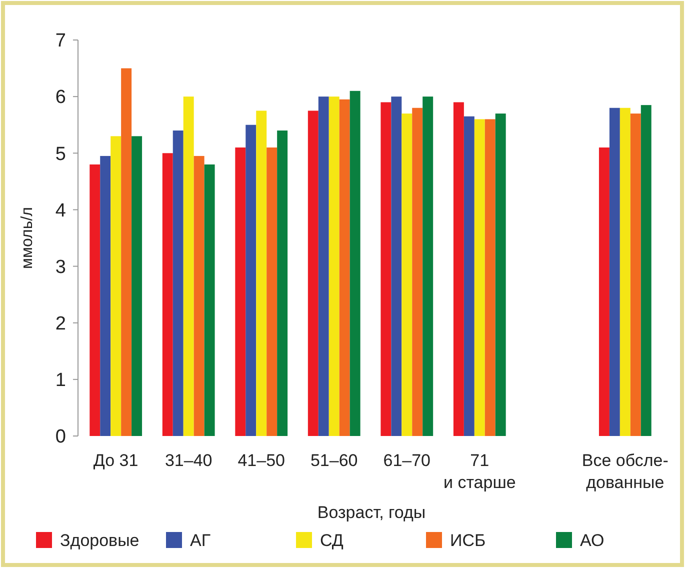  What do you see at coordinates (60, 97) in the screenshot?
I see `y-tick-label: 6` at bounding box center [60, 97].